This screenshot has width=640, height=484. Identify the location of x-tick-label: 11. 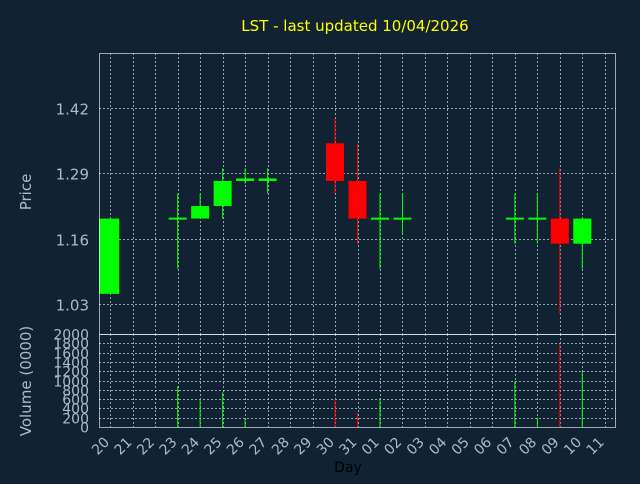
(596, 447).